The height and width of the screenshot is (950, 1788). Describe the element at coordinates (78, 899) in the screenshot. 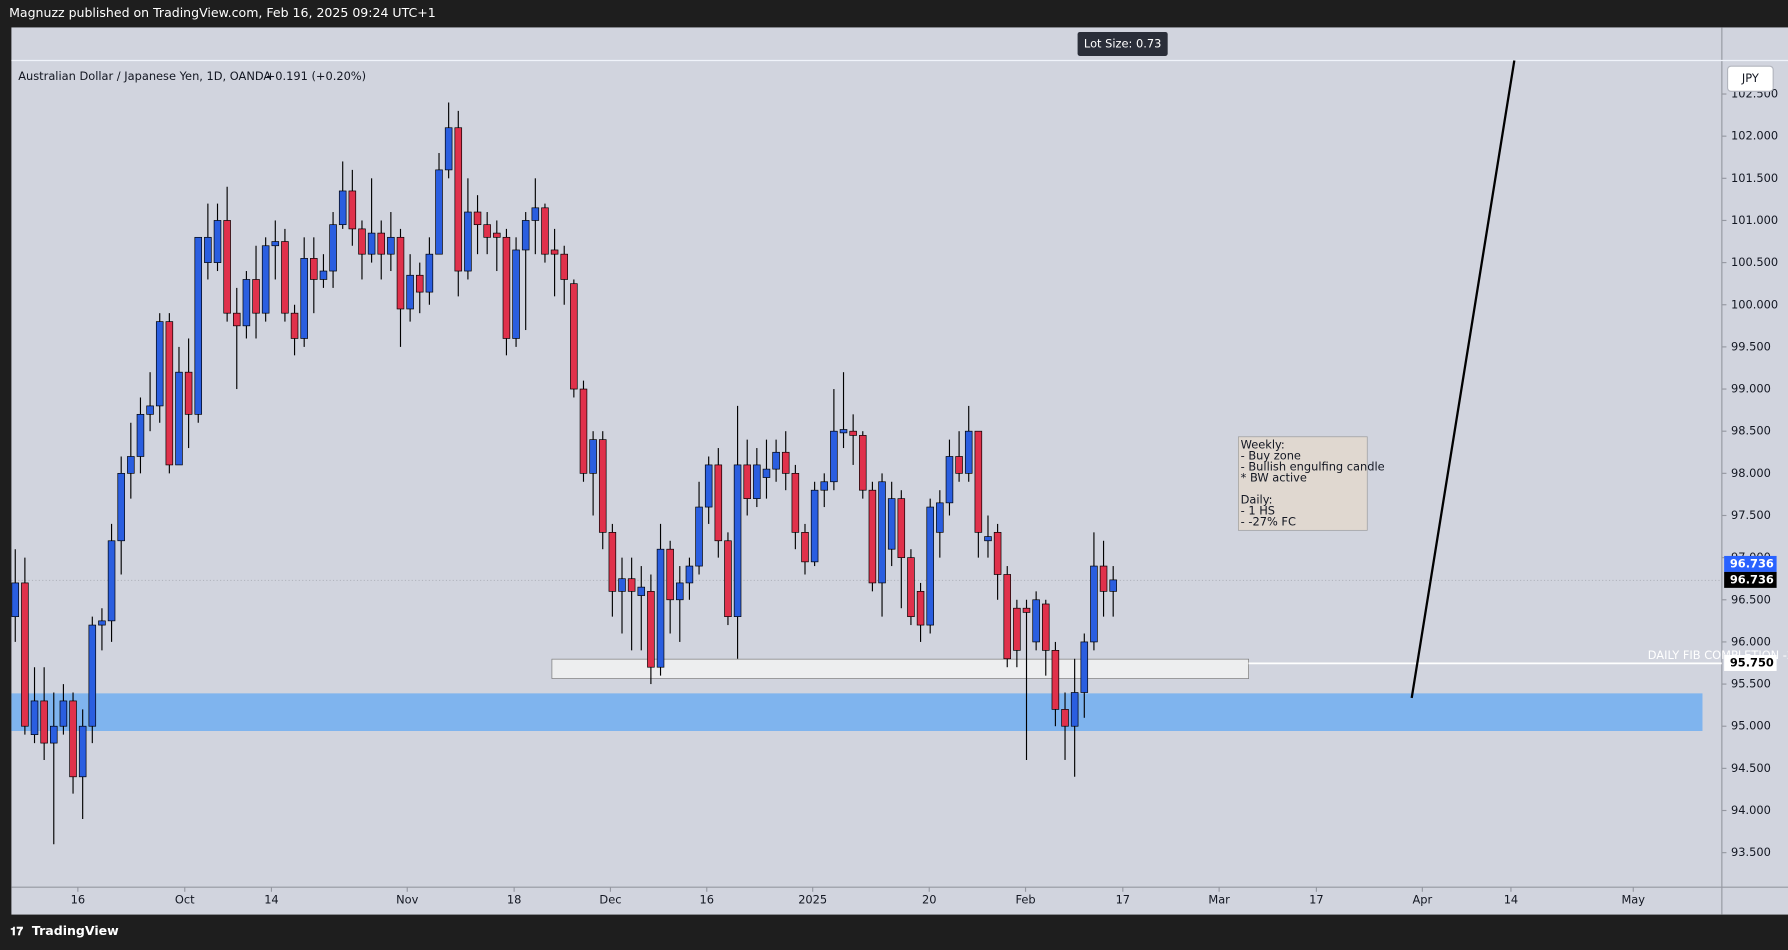

I see `x-tick-label: 16` at that location.